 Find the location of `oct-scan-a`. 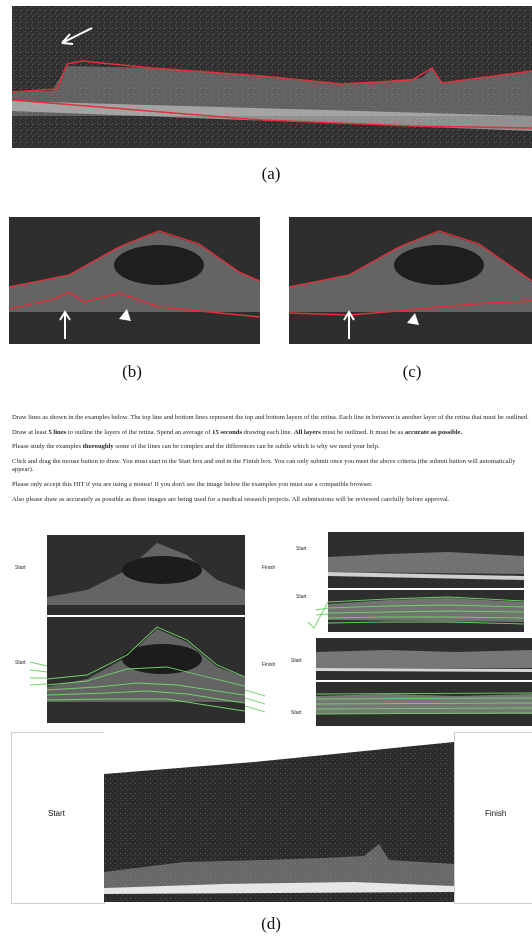

oct-scan-a is located at coordinates (272, 77).